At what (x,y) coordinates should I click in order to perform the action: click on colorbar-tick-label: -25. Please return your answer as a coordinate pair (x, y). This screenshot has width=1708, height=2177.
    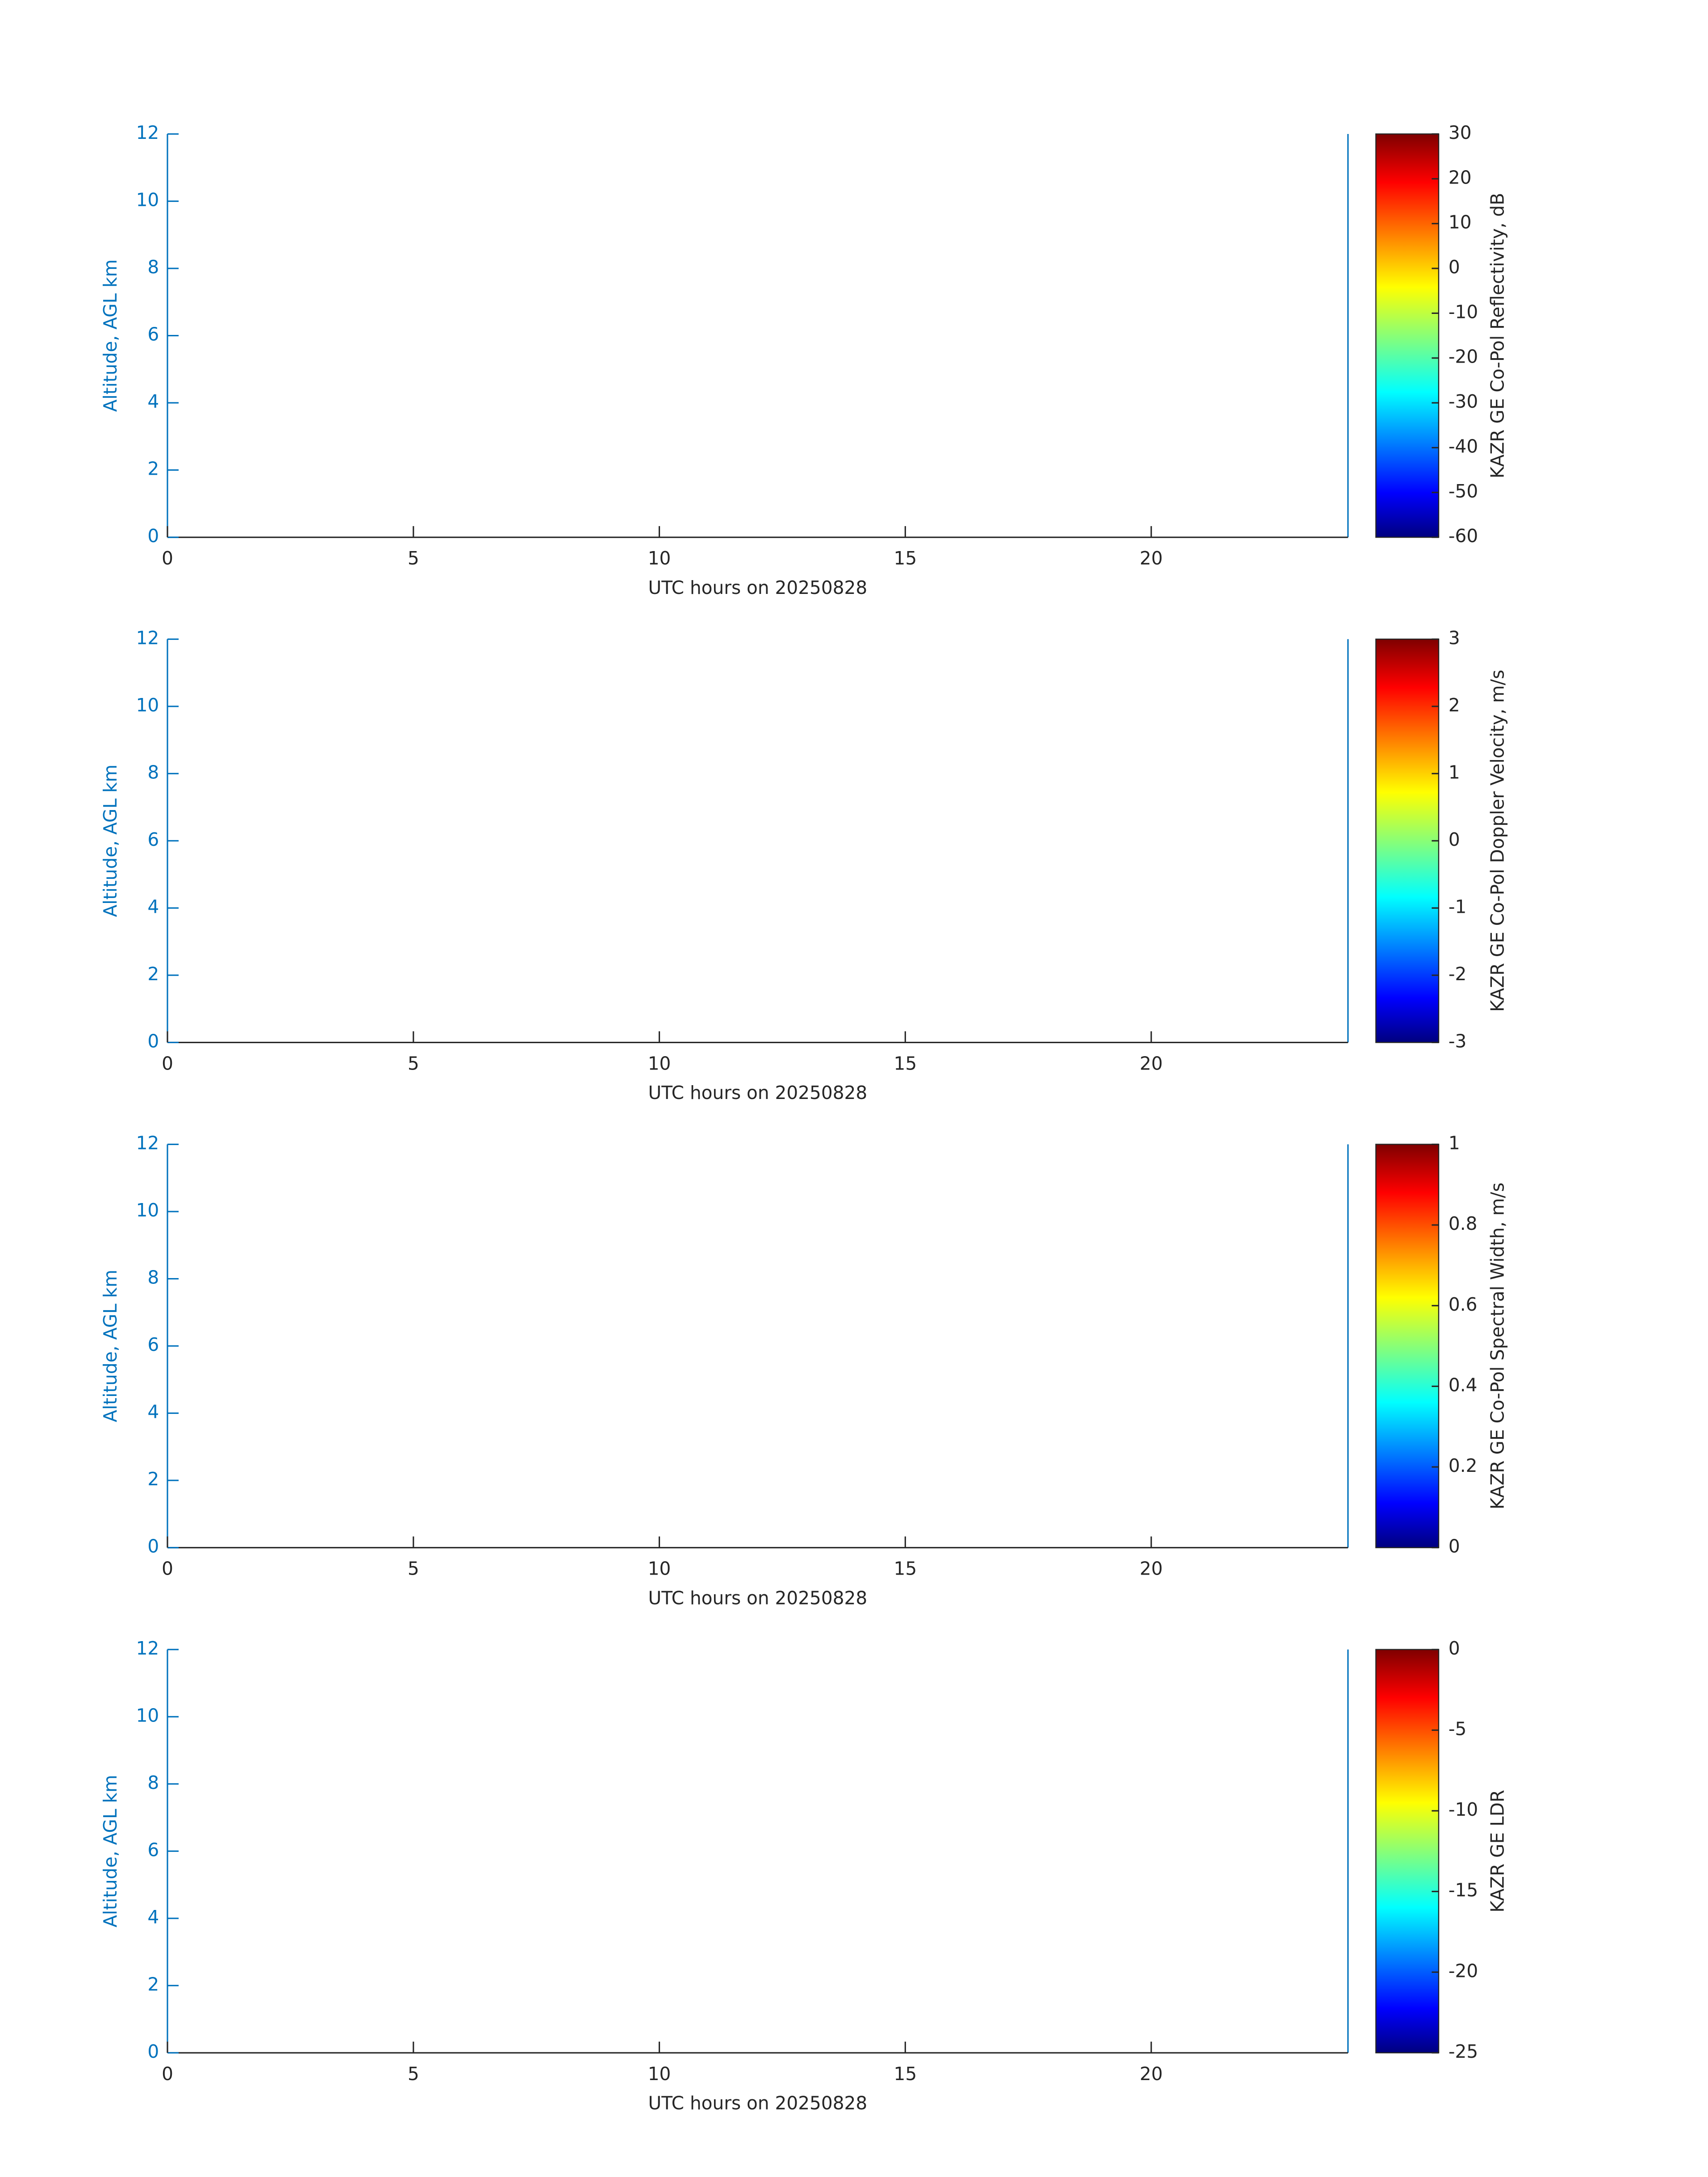
    Looking at the image, I should click on (1463, 2051).